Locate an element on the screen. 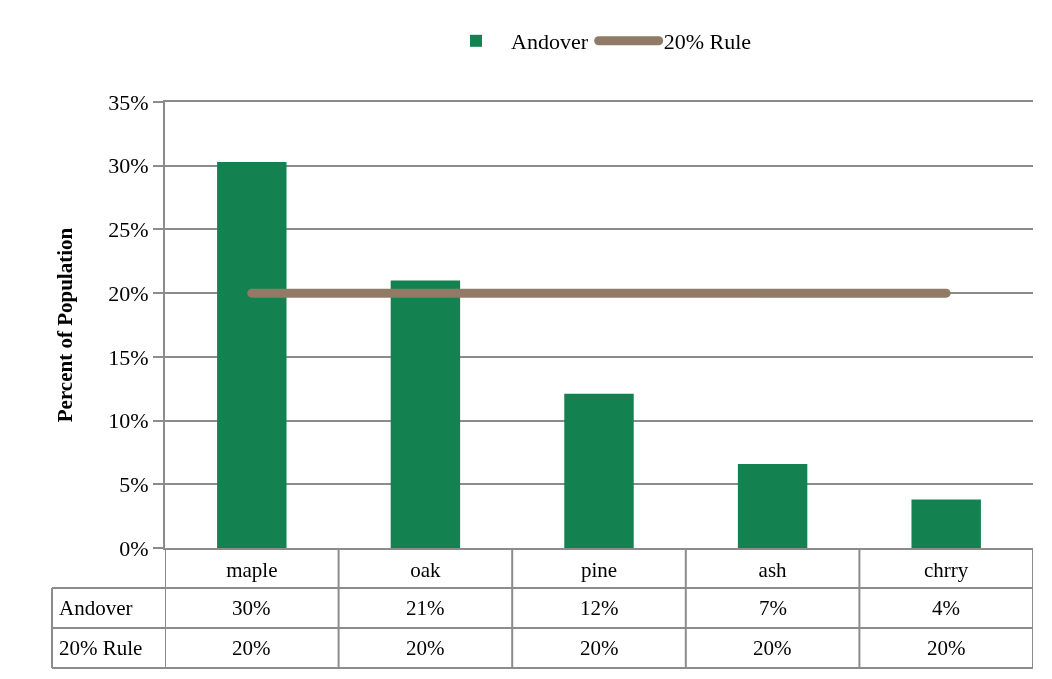 This screenshot has height=679, width=1052. data-label: 21% is located at coordinates (425, 608).